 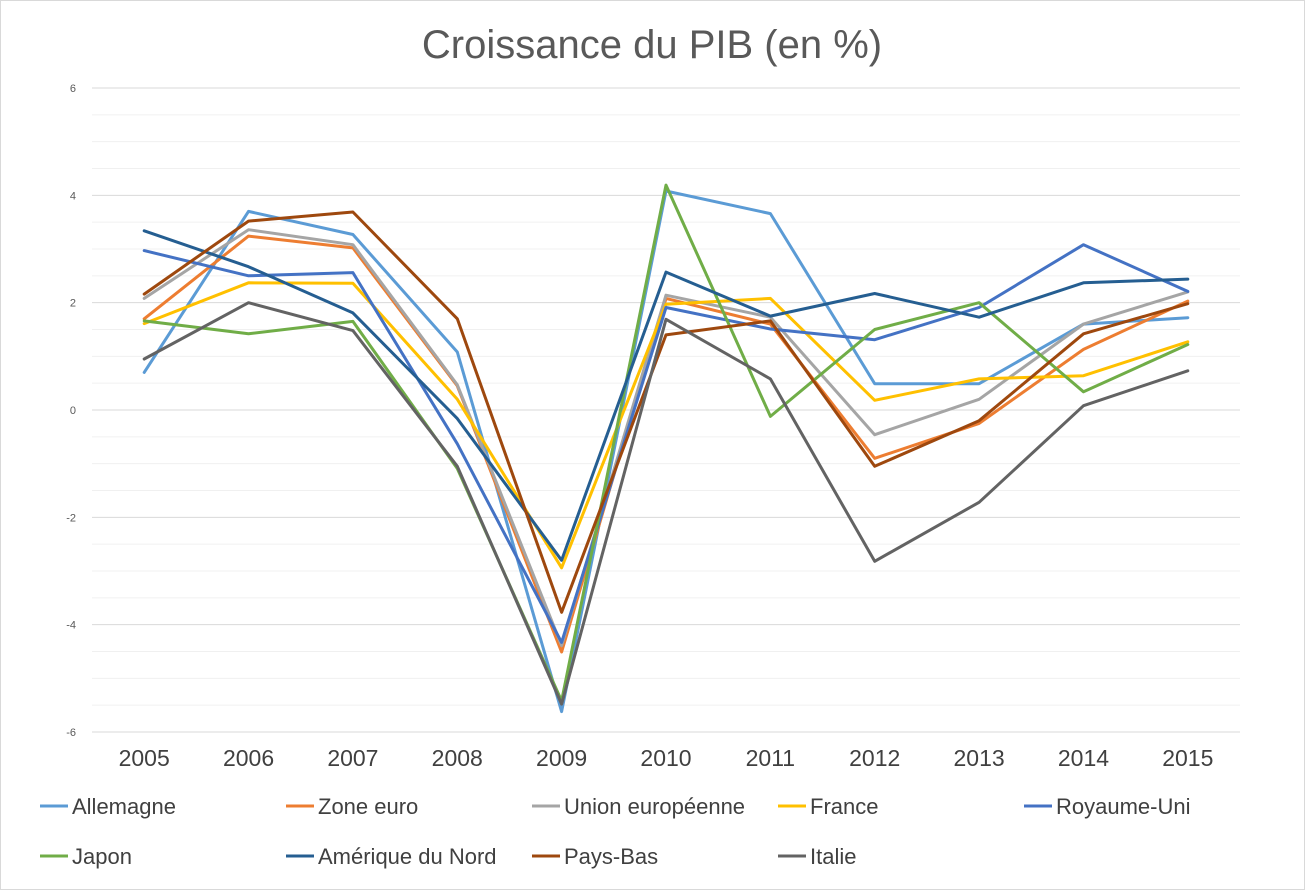 What do you see at coordinates (654, 806) in the screenshot?
I see `legend-label: Union européenne` at bounding box center [654, 806].